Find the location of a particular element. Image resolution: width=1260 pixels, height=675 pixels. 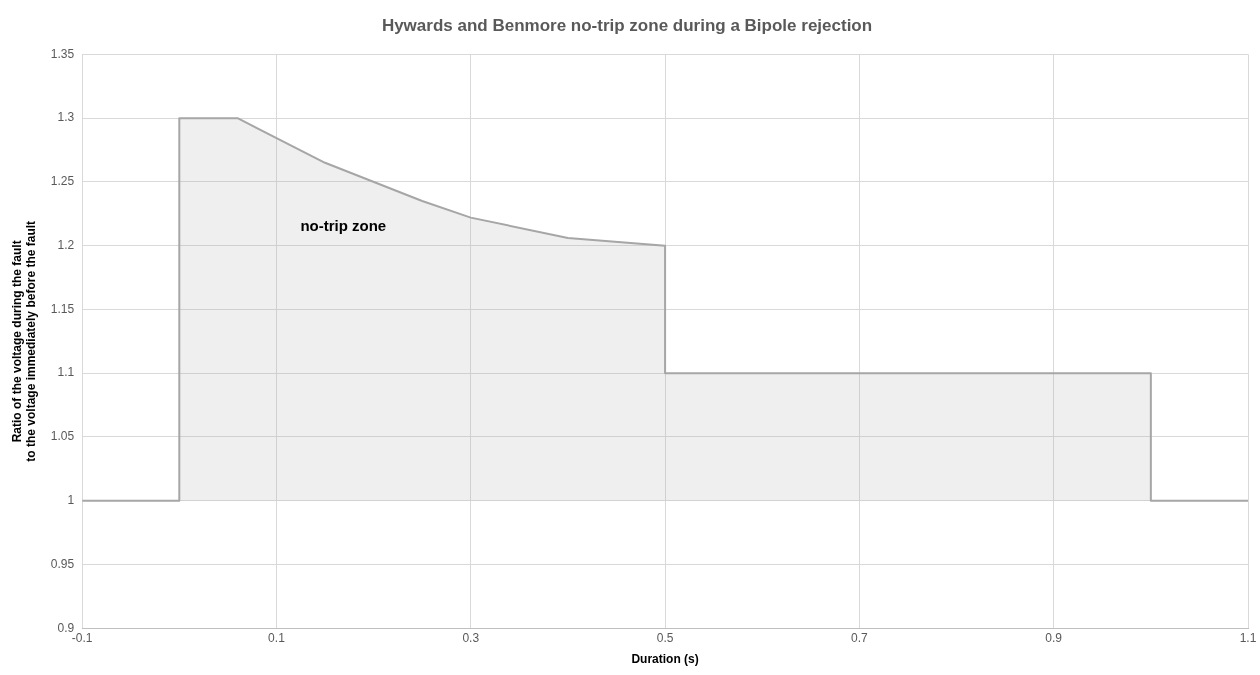

chart-title: Hywards and Benmore no-trip zone during a Bipole rejection is located at coordinates (627, 25).